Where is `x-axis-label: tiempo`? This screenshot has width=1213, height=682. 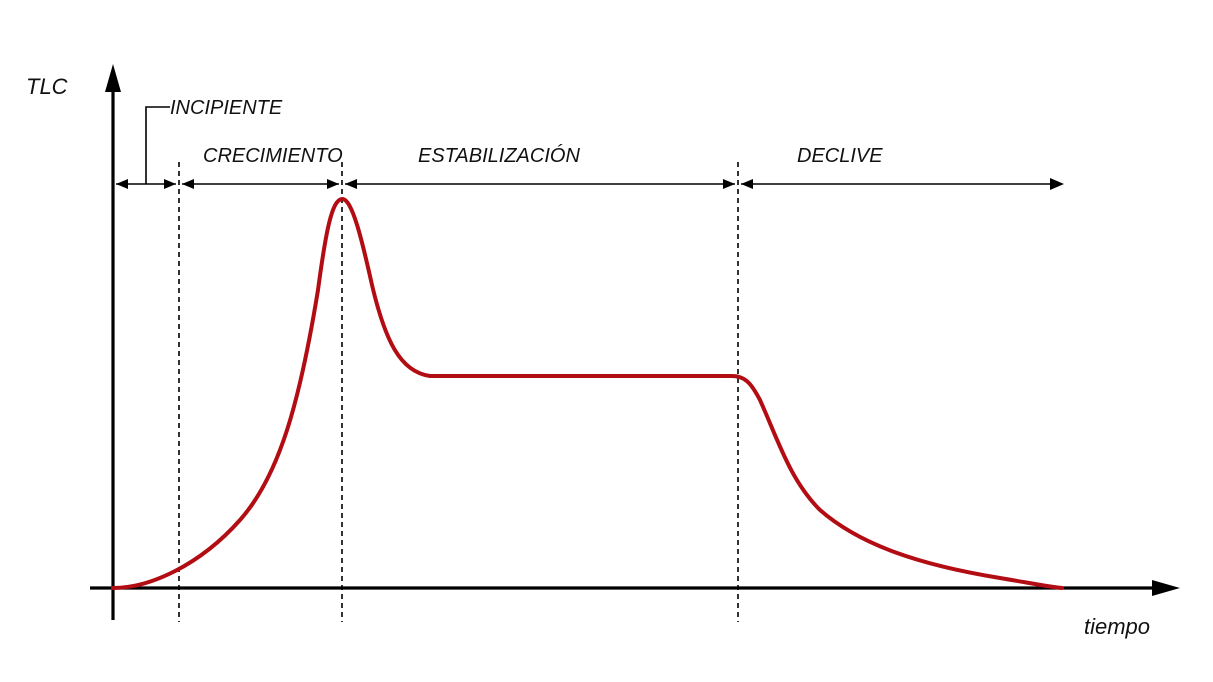
x-axis-label: tiempo is located at coordinates (1117, 626).